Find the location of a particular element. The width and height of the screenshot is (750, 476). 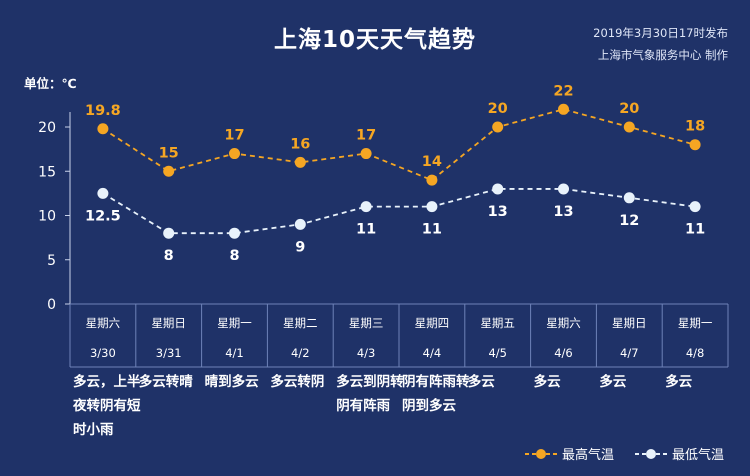

weekday-label: 星期二 is located at coordinates (300, 323).